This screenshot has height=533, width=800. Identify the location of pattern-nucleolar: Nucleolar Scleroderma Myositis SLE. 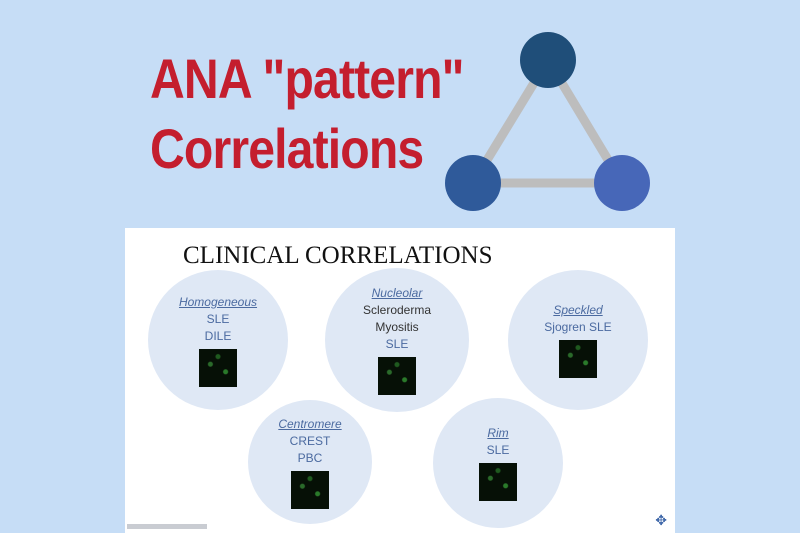
(397, 340).